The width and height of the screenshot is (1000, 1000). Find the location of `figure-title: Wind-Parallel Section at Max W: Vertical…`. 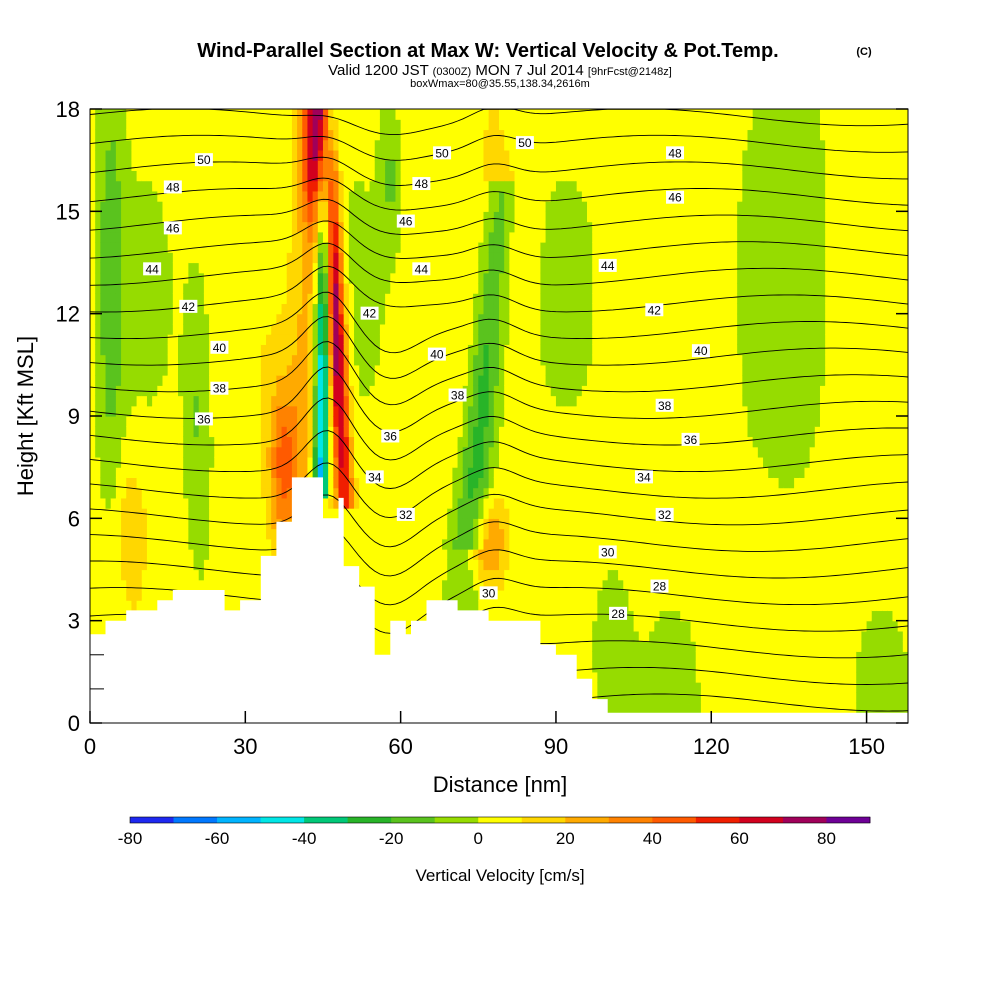

figure-title: Wind-Parallel Section at Max W: Vertical… is located at coordinates (534, 65).